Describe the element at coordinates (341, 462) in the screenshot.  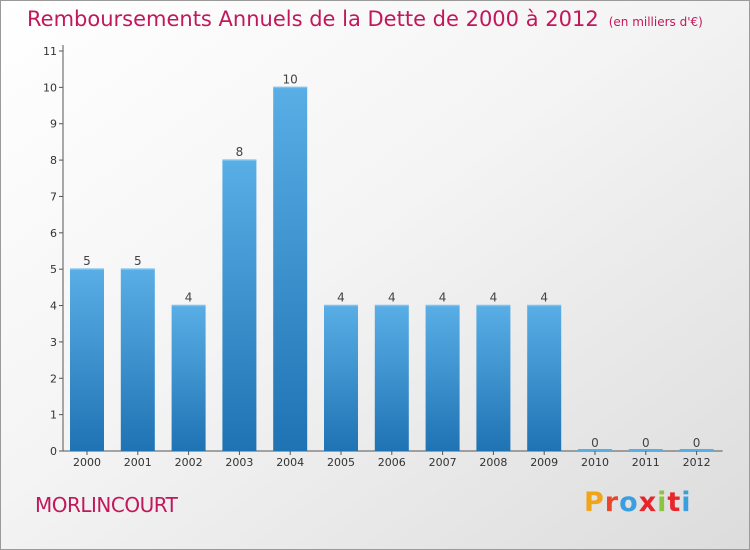
I see `x-tick-label: 2005` at that location.